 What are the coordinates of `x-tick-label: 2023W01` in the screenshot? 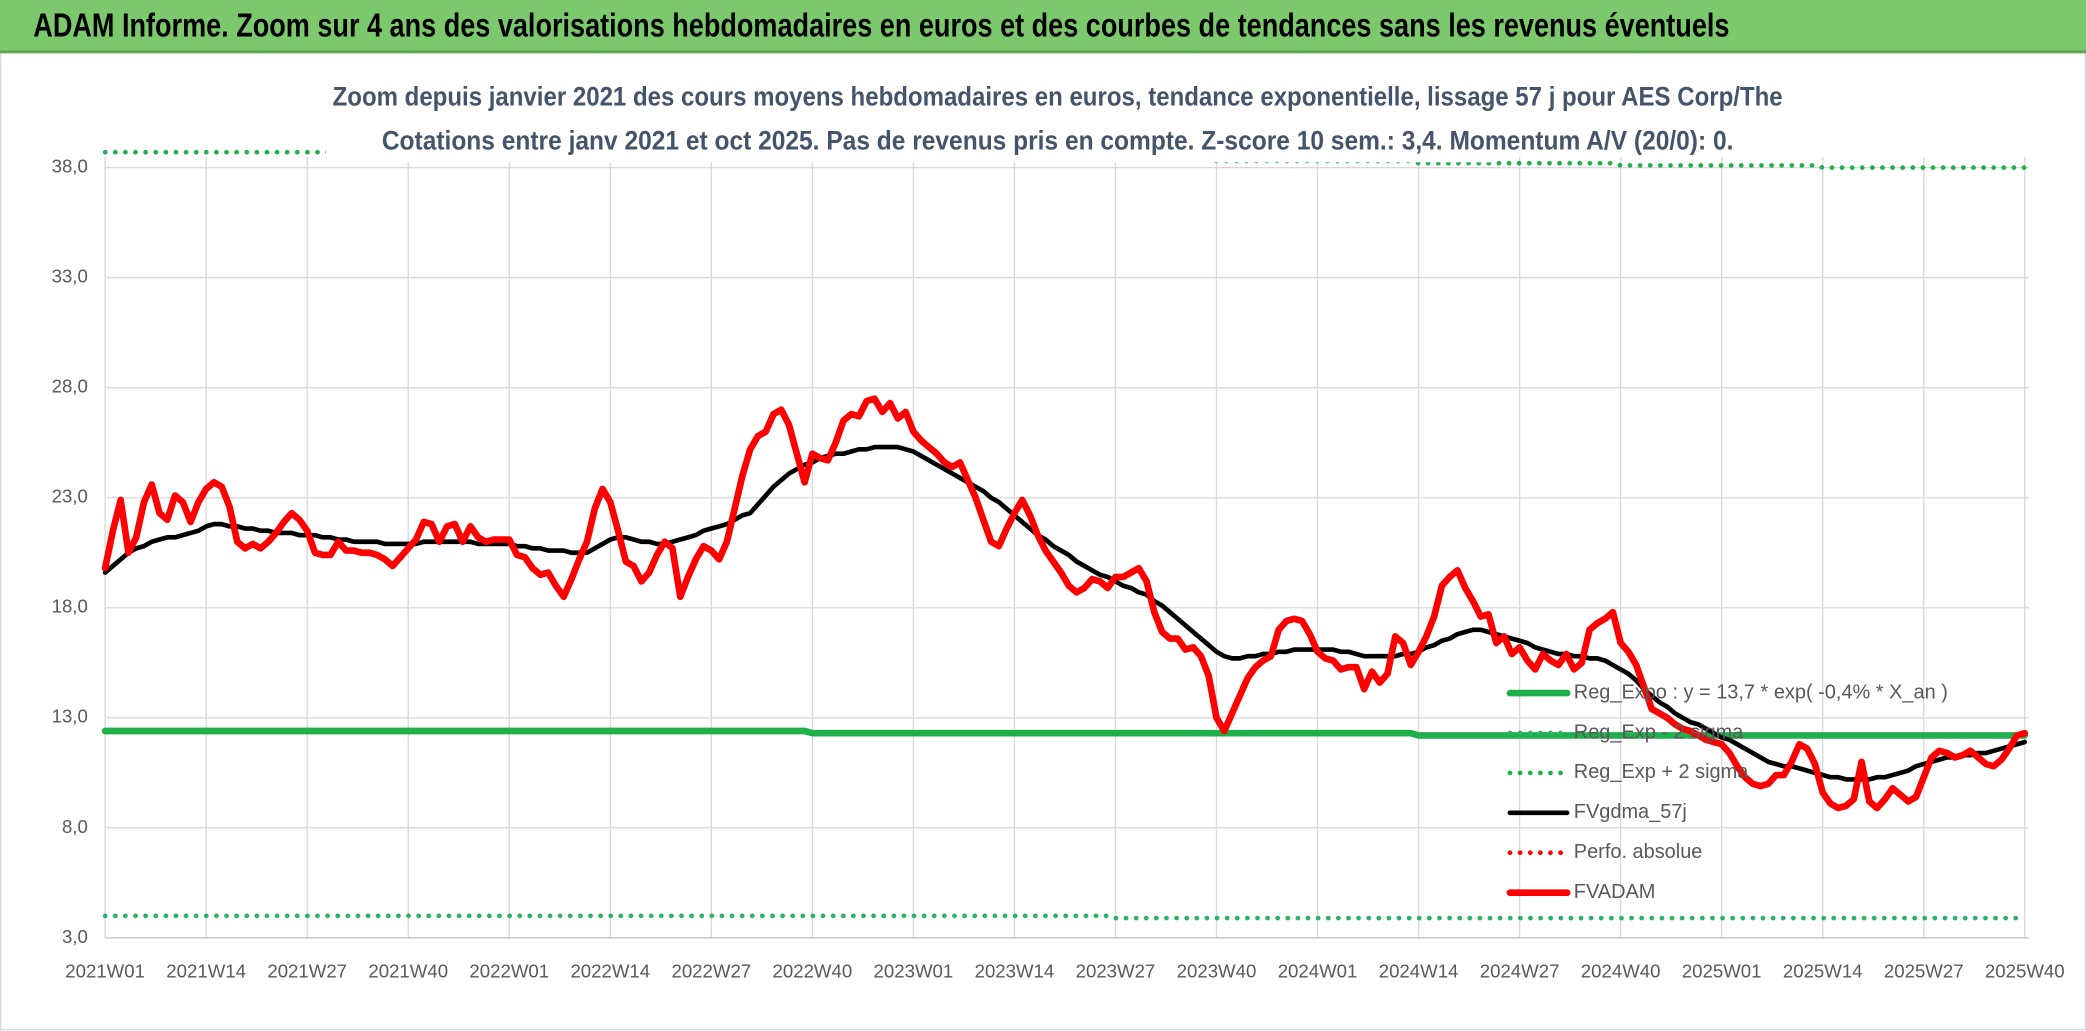 It's located at (914, 970).